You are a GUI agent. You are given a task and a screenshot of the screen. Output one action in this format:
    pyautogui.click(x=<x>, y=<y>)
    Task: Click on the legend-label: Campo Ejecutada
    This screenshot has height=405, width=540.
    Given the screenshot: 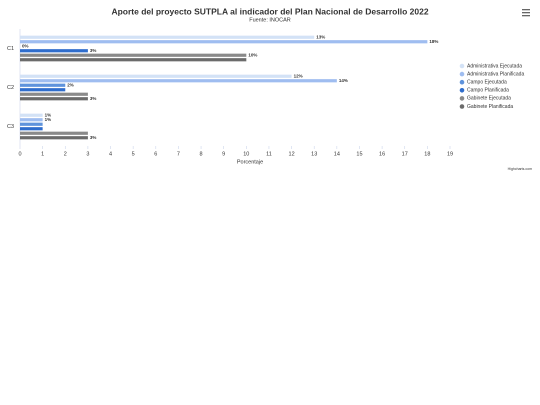 What is the action you would take?
    pyautogui.click(x=487, y=83)
    